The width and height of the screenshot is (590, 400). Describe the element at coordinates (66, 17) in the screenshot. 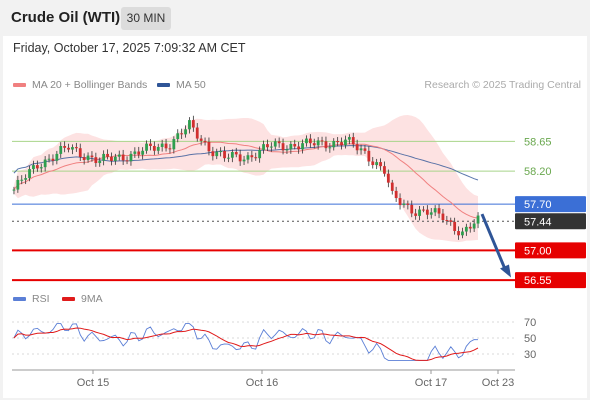

I see `instrument-title: Crude Oil (WTI)` at that location.